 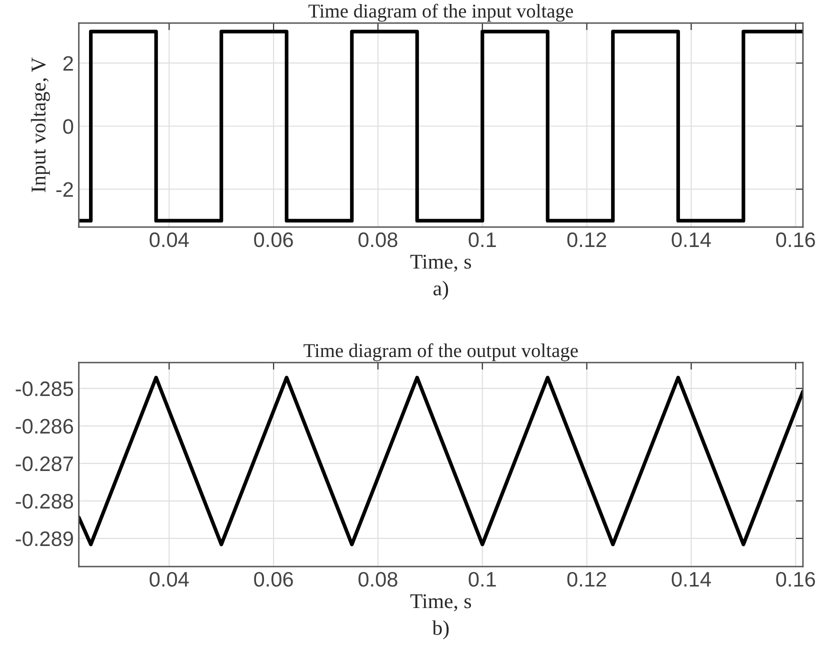 What do you see at coordinates (68, 126) in the screenshot?
I see `y-tick-label: 0` at bounding box center [68, 126].